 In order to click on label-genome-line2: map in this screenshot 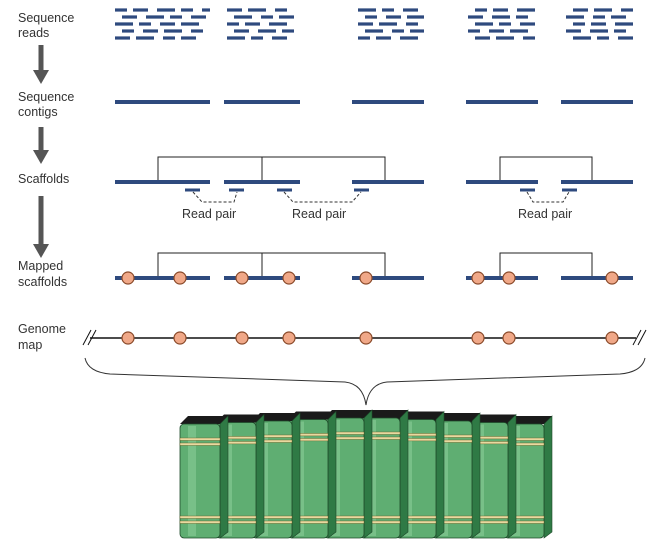, I will do `click(30, 345)`.